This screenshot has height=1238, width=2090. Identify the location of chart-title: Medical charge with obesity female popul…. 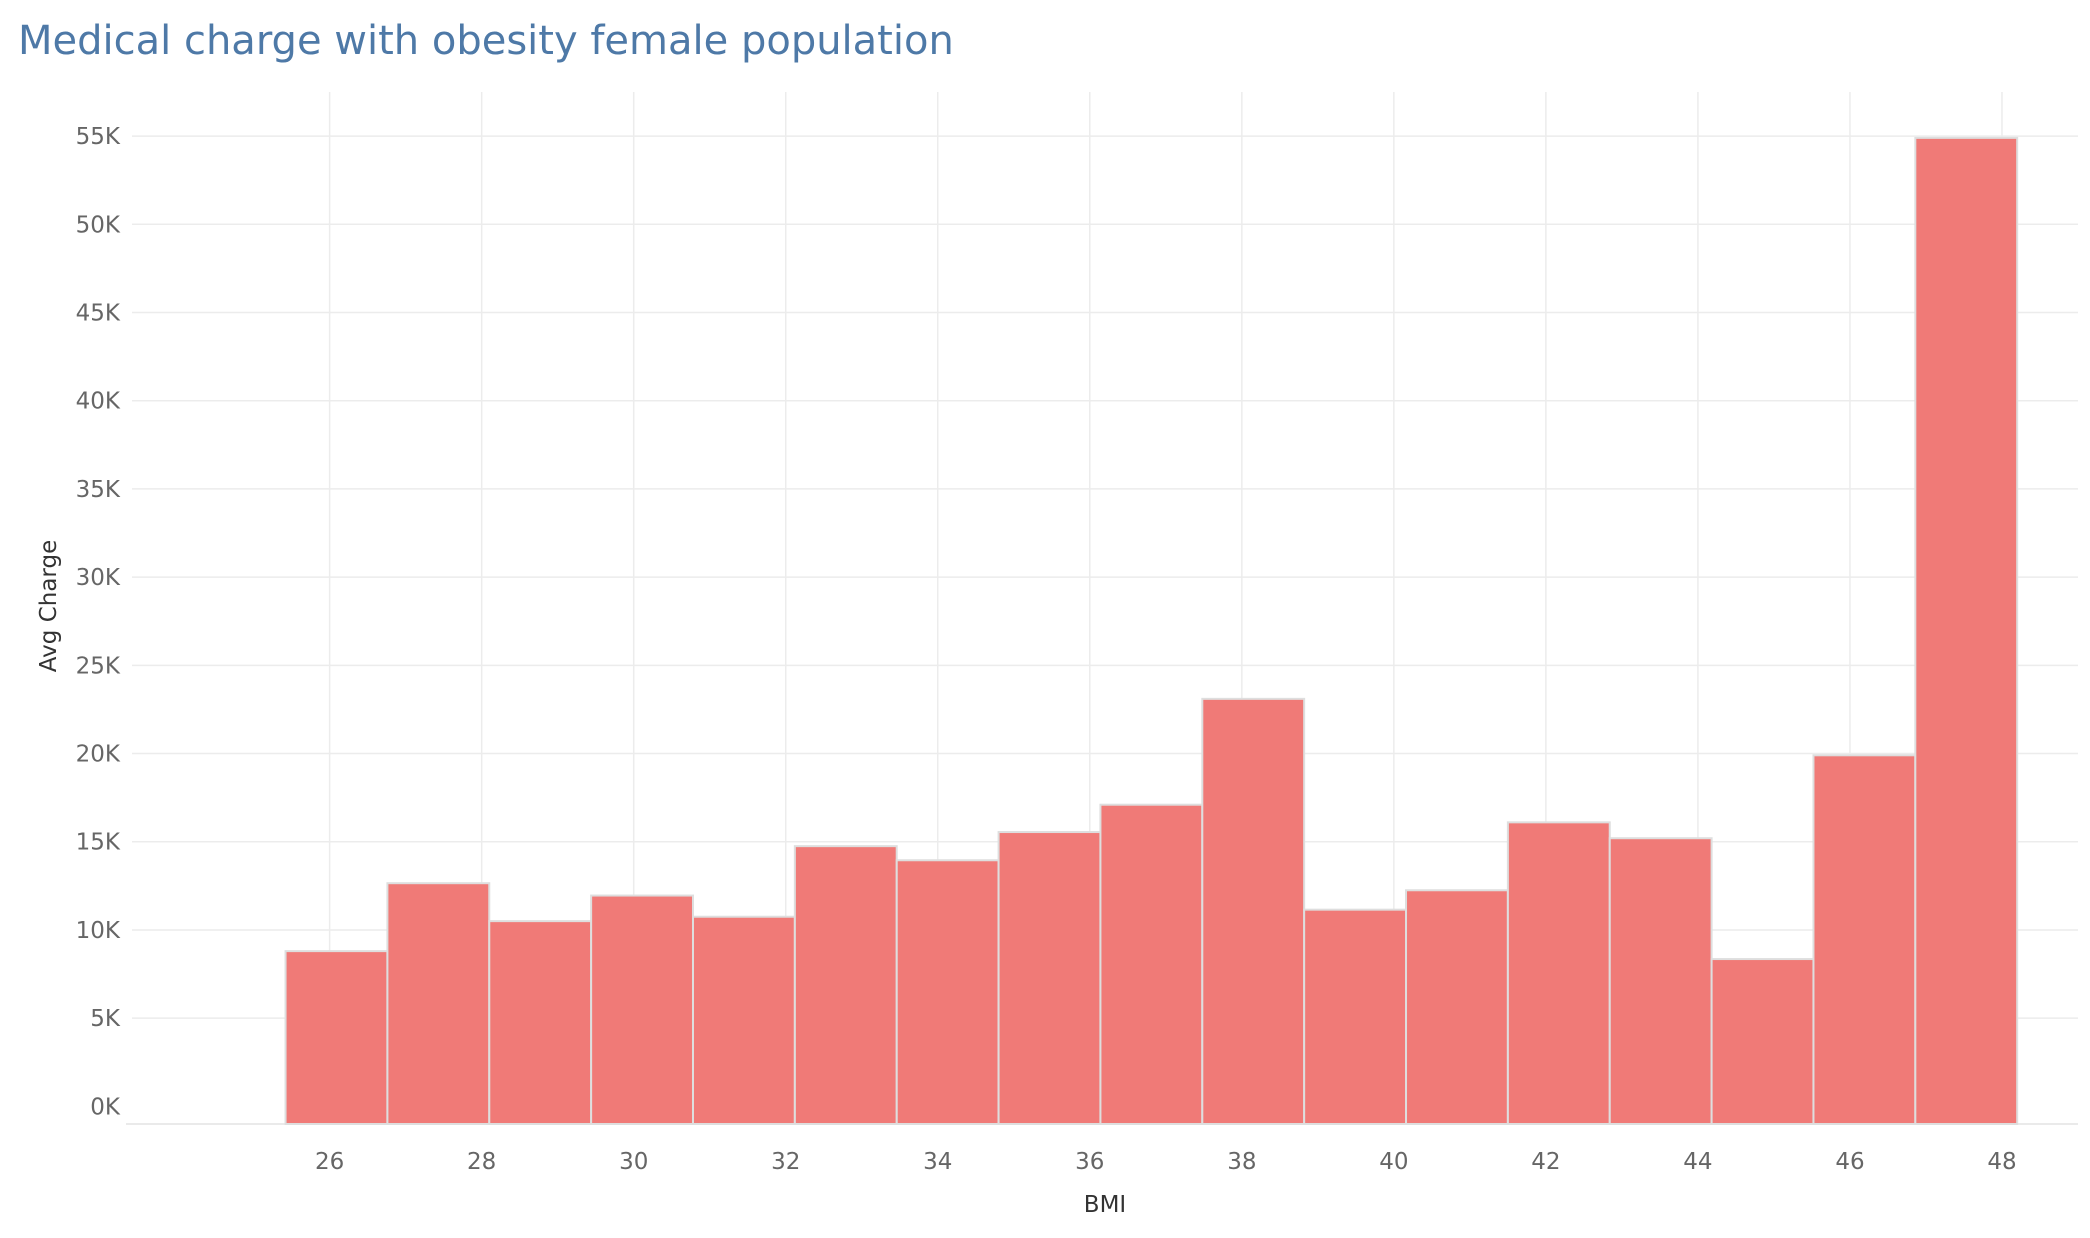
(486, 41).